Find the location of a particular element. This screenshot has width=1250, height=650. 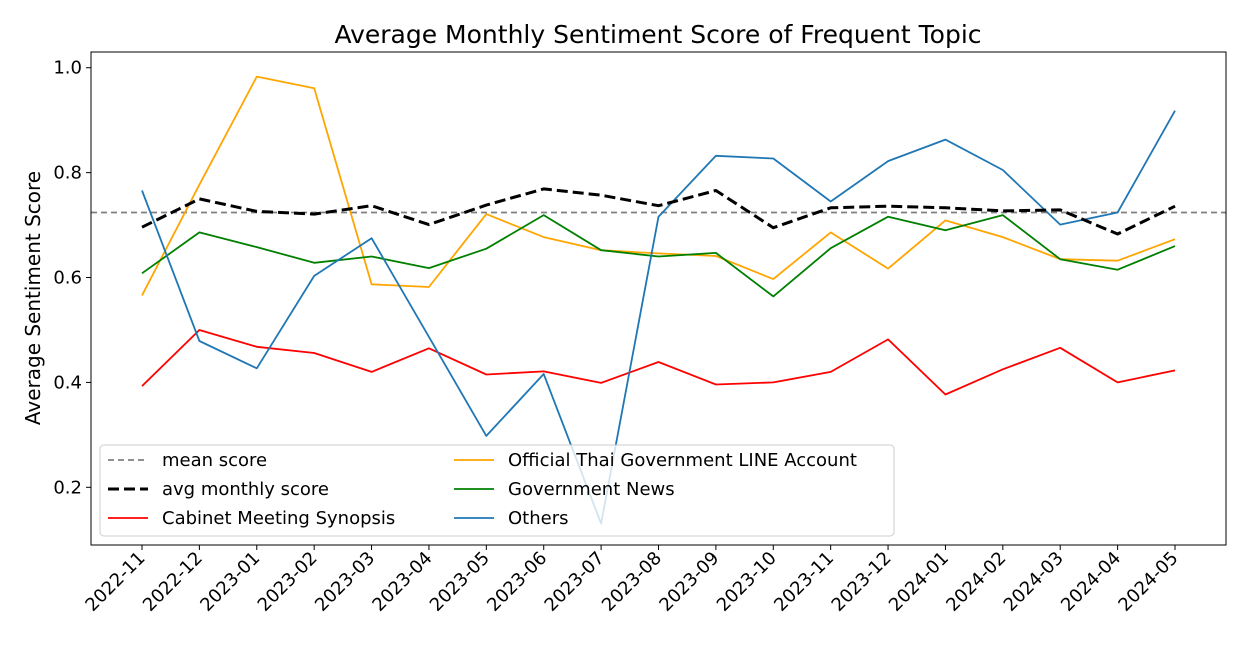

y-tick-label: 0.4 is located at coordinates (67, 382).